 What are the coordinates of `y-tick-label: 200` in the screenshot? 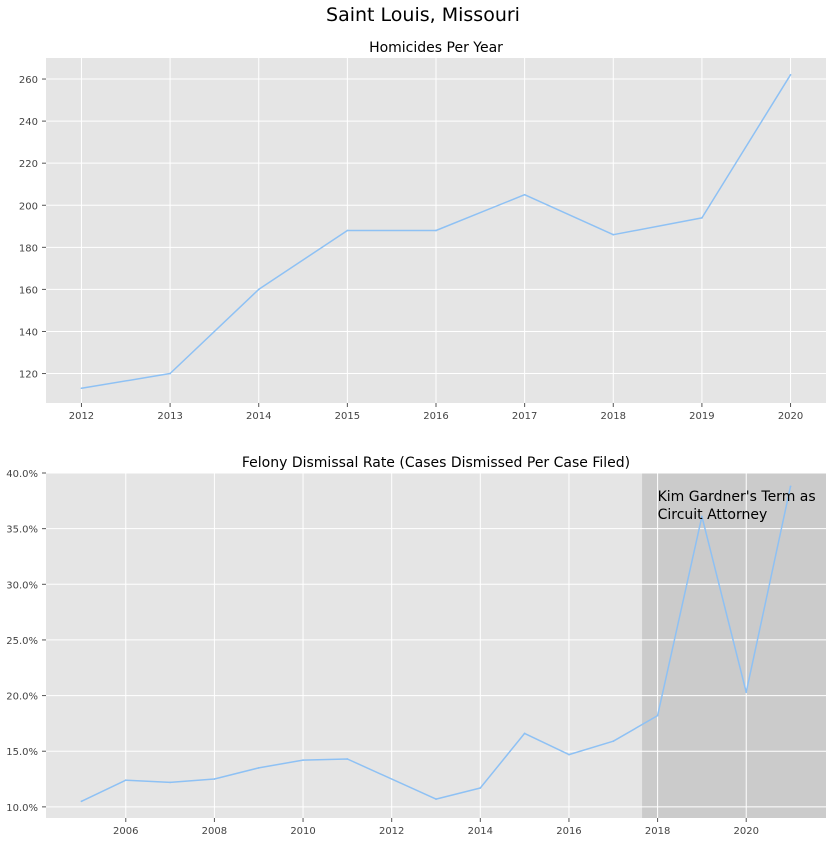 It's located at (28, 206).